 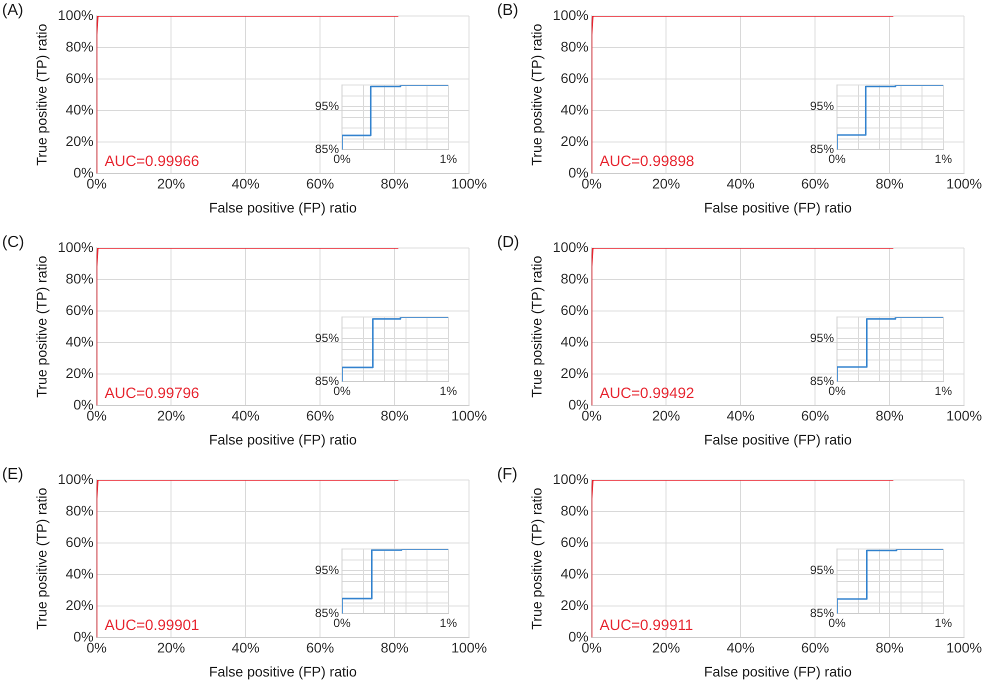 I want to click on chart-title: (F), so click(x=507, y=475).